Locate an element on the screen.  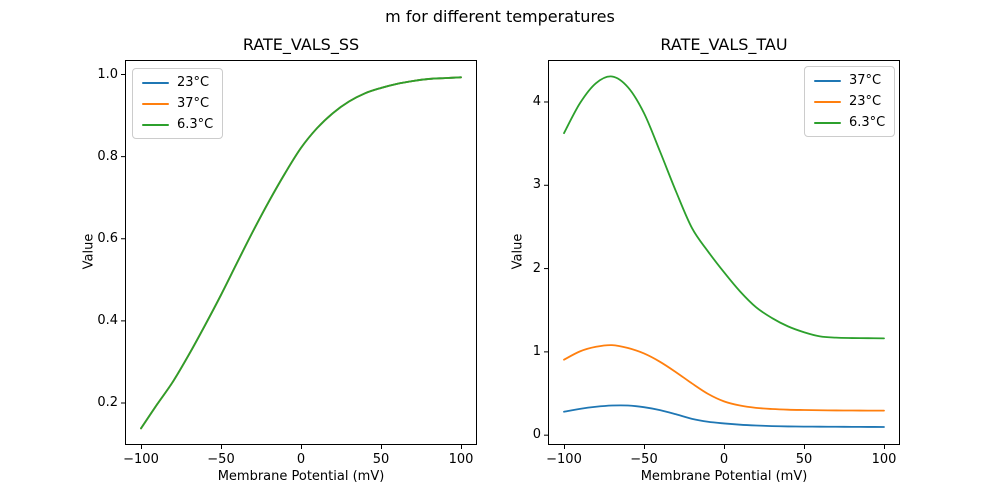
y-tick-label: 2 is located at coordinates (536, 268).